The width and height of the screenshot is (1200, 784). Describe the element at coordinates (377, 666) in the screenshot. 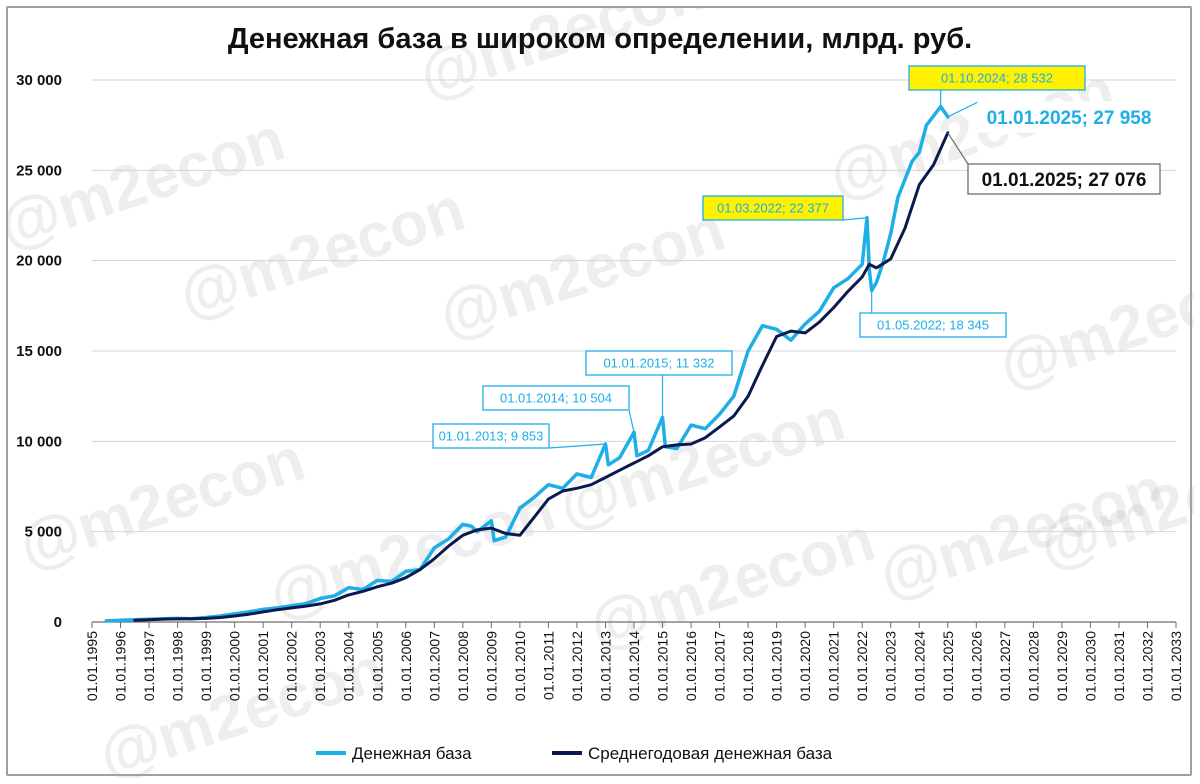

I see `x-tick-label: 01.01.2005` at that location.